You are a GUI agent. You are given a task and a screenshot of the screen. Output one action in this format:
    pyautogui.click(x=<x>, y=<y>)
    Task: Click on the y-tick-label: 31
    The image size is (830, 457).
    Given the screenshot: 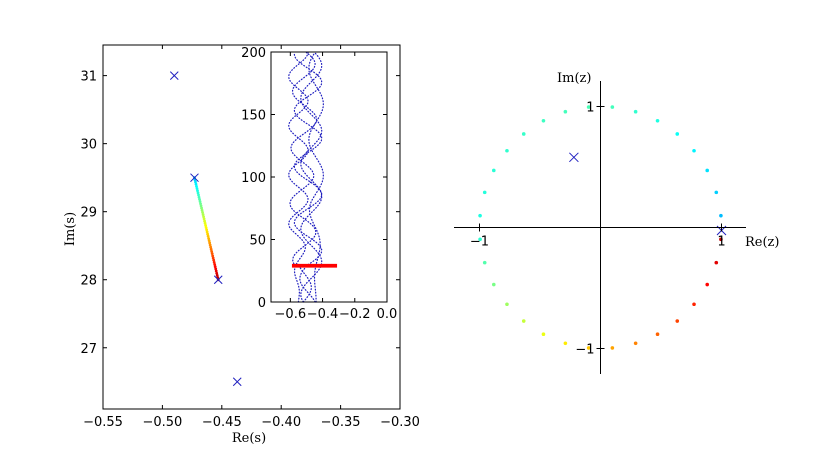 What is the action you would take?
    pyautogui.click(x=88, y=77)
    